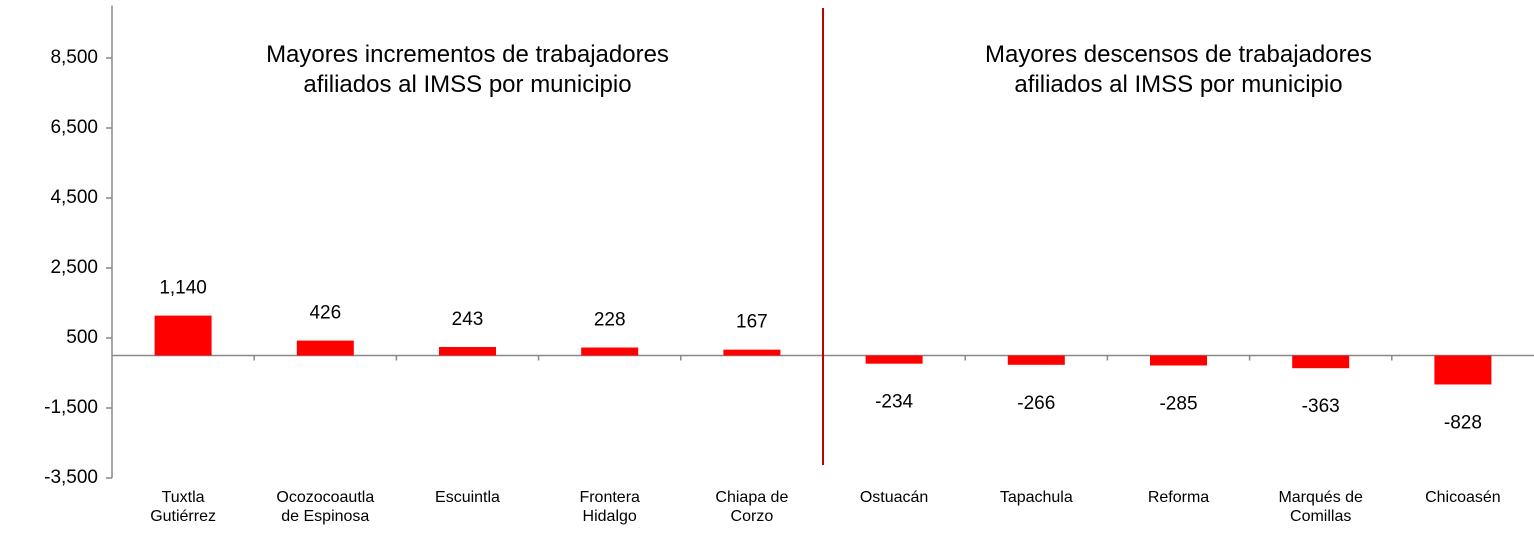 The height and width of the screenshot is (537, 1534). I want to click on x-tick-label: Tapachula, so click(1036, 497).